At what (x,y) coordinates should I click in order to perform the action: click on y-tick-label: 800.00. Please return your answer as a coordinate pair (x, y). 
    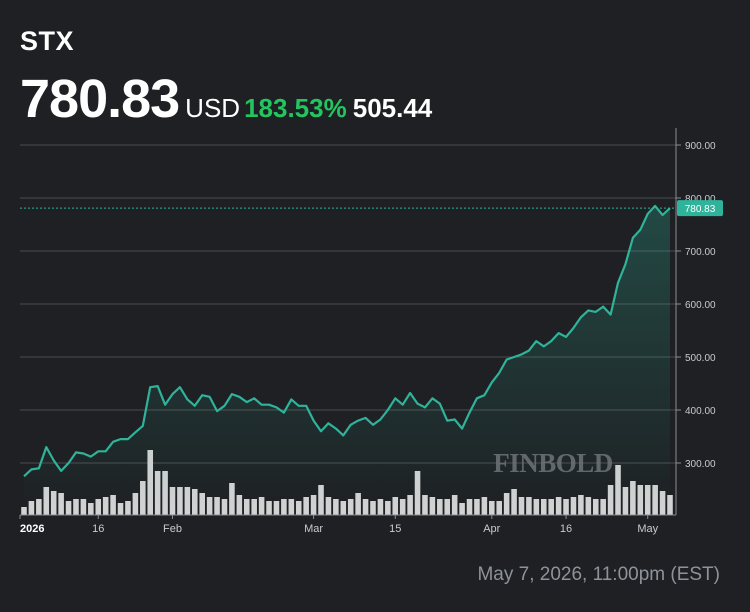
    Looking at the image, I should click on (700, 199).